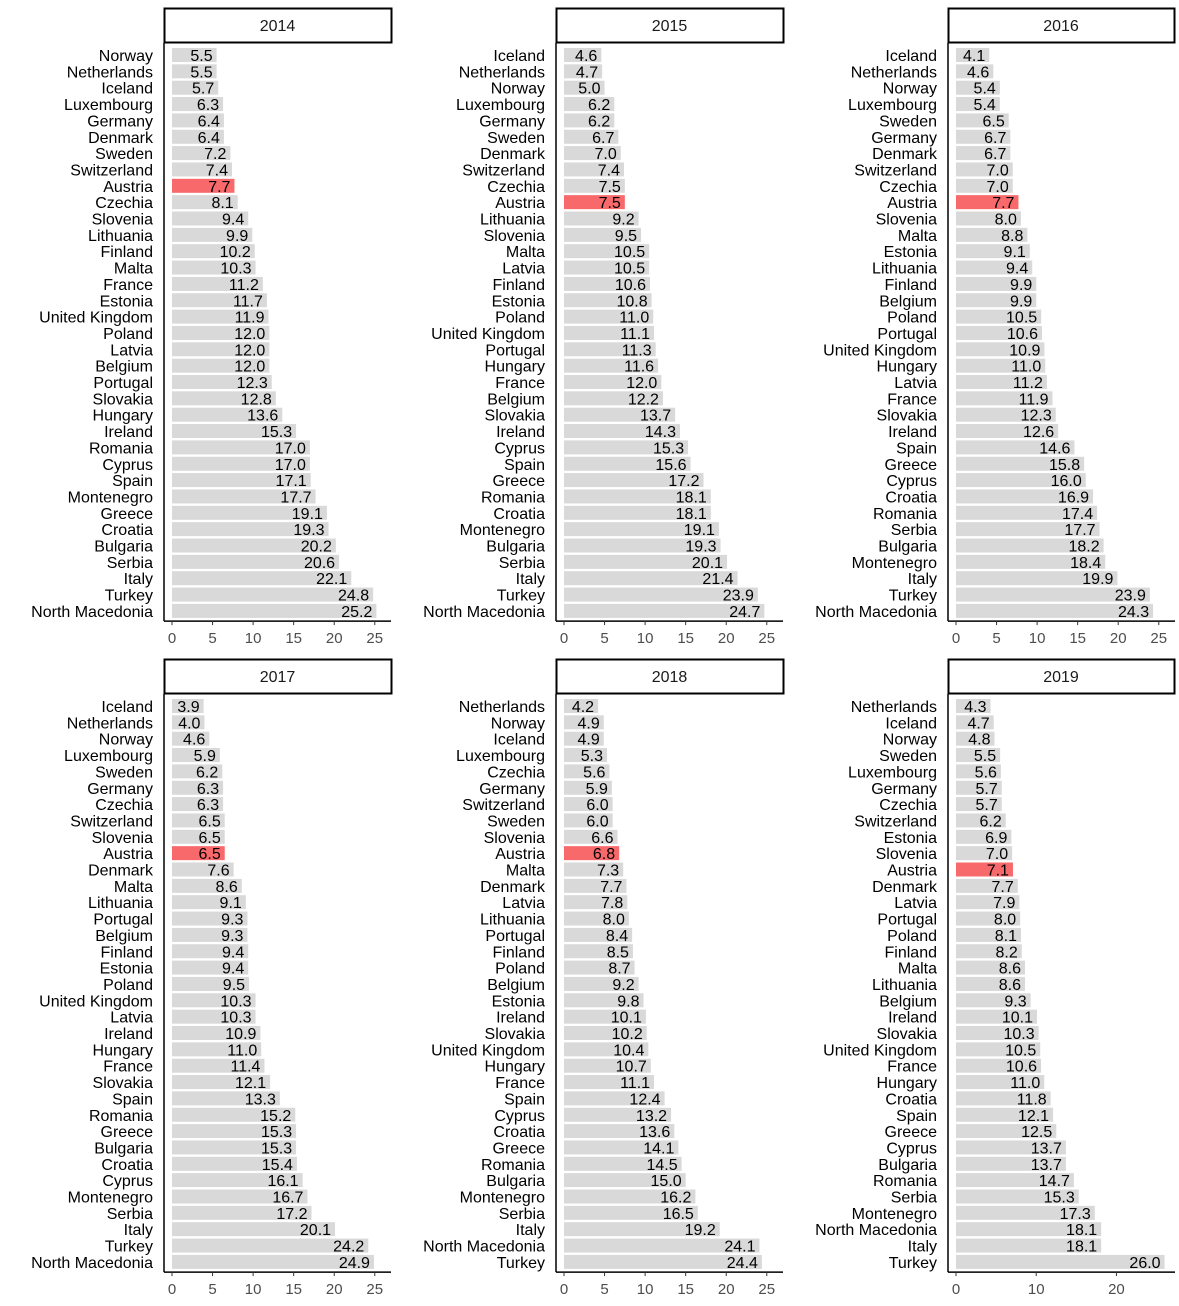 This screenshot has width=1179, height=1306. What do you see at coordinates (250, 529) in the screenshot?
I see `bar-croatia` at bounding box center [250, 529].